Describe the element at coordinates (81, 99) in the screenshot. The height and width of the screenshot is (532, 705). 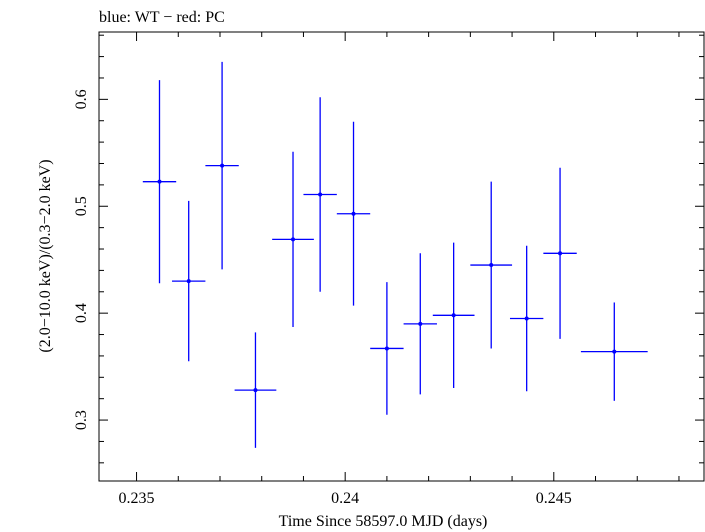
I see `y-tick-label: 0.6` at that location.